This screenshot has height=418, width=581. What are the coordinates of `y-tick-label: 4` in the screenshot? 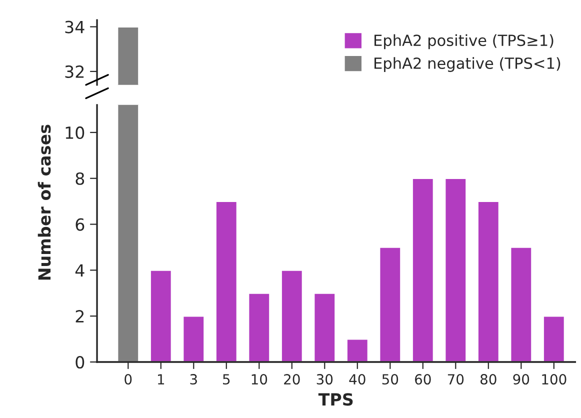 It's located at (79, 270).